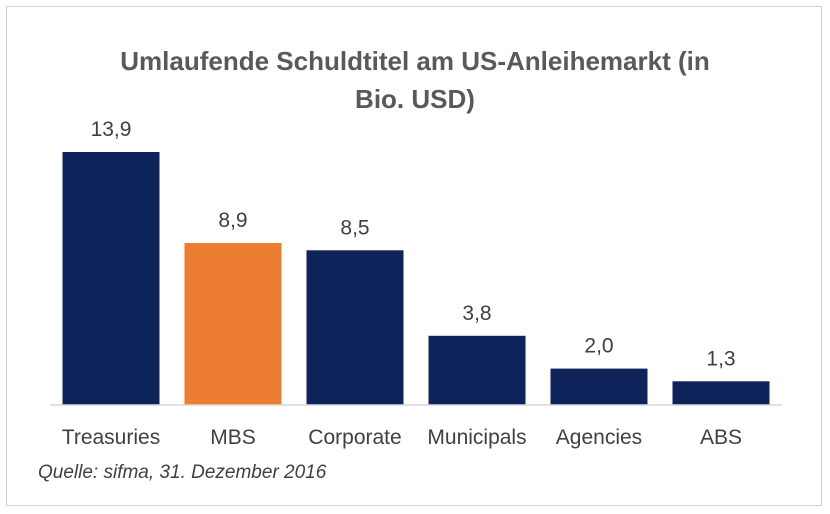 The image size is (830, 514). What do you see at coordinates (415, 99) in the screenshot?
I see `chart-title-line-2: Bio. USD)` at bounding box center [415, 99].